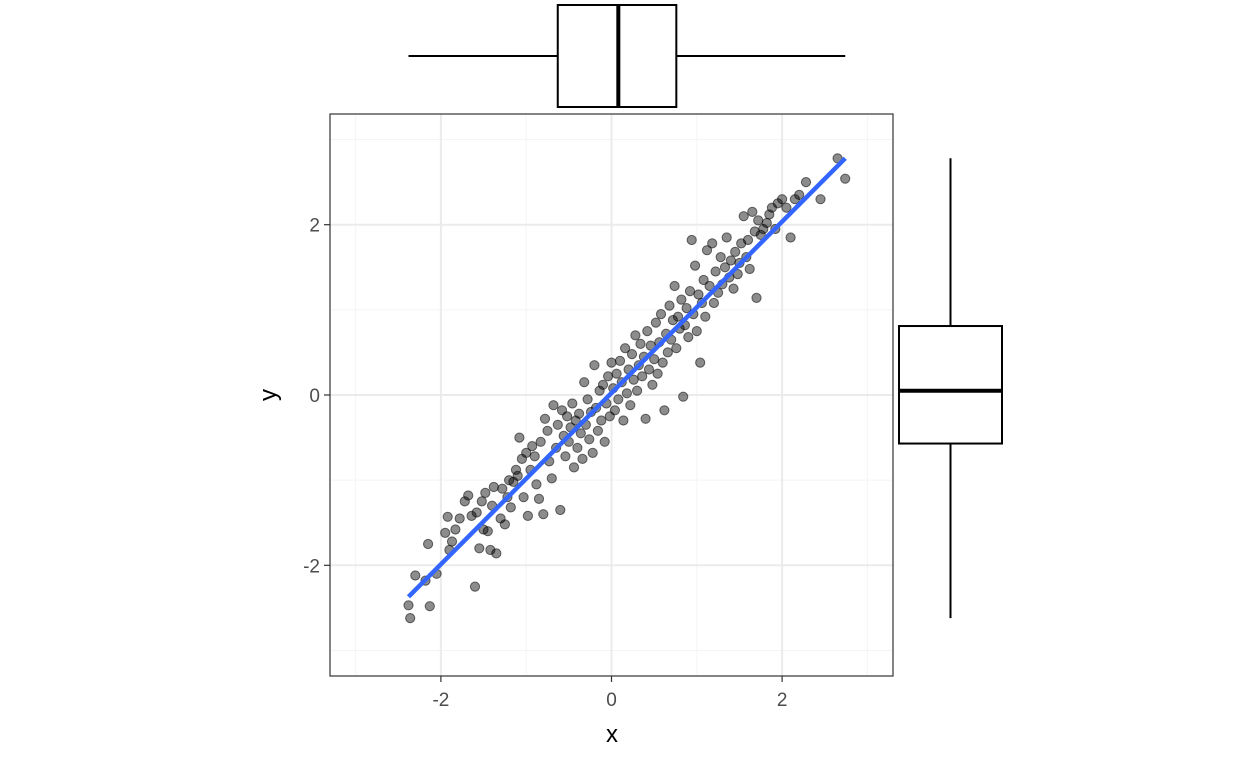 Image resolution: width=1248 pixels, height=768 pixels. Describe the element at coordinates (950, 385) in the screenshot. I see `y-box` at that location.